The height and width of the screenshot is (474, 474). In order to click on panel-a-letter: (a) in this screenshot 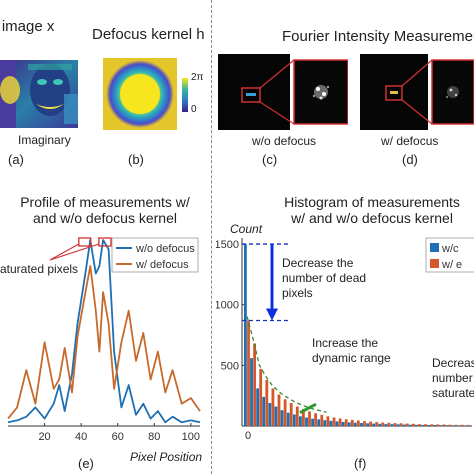, I will do `click(16, 159)`.